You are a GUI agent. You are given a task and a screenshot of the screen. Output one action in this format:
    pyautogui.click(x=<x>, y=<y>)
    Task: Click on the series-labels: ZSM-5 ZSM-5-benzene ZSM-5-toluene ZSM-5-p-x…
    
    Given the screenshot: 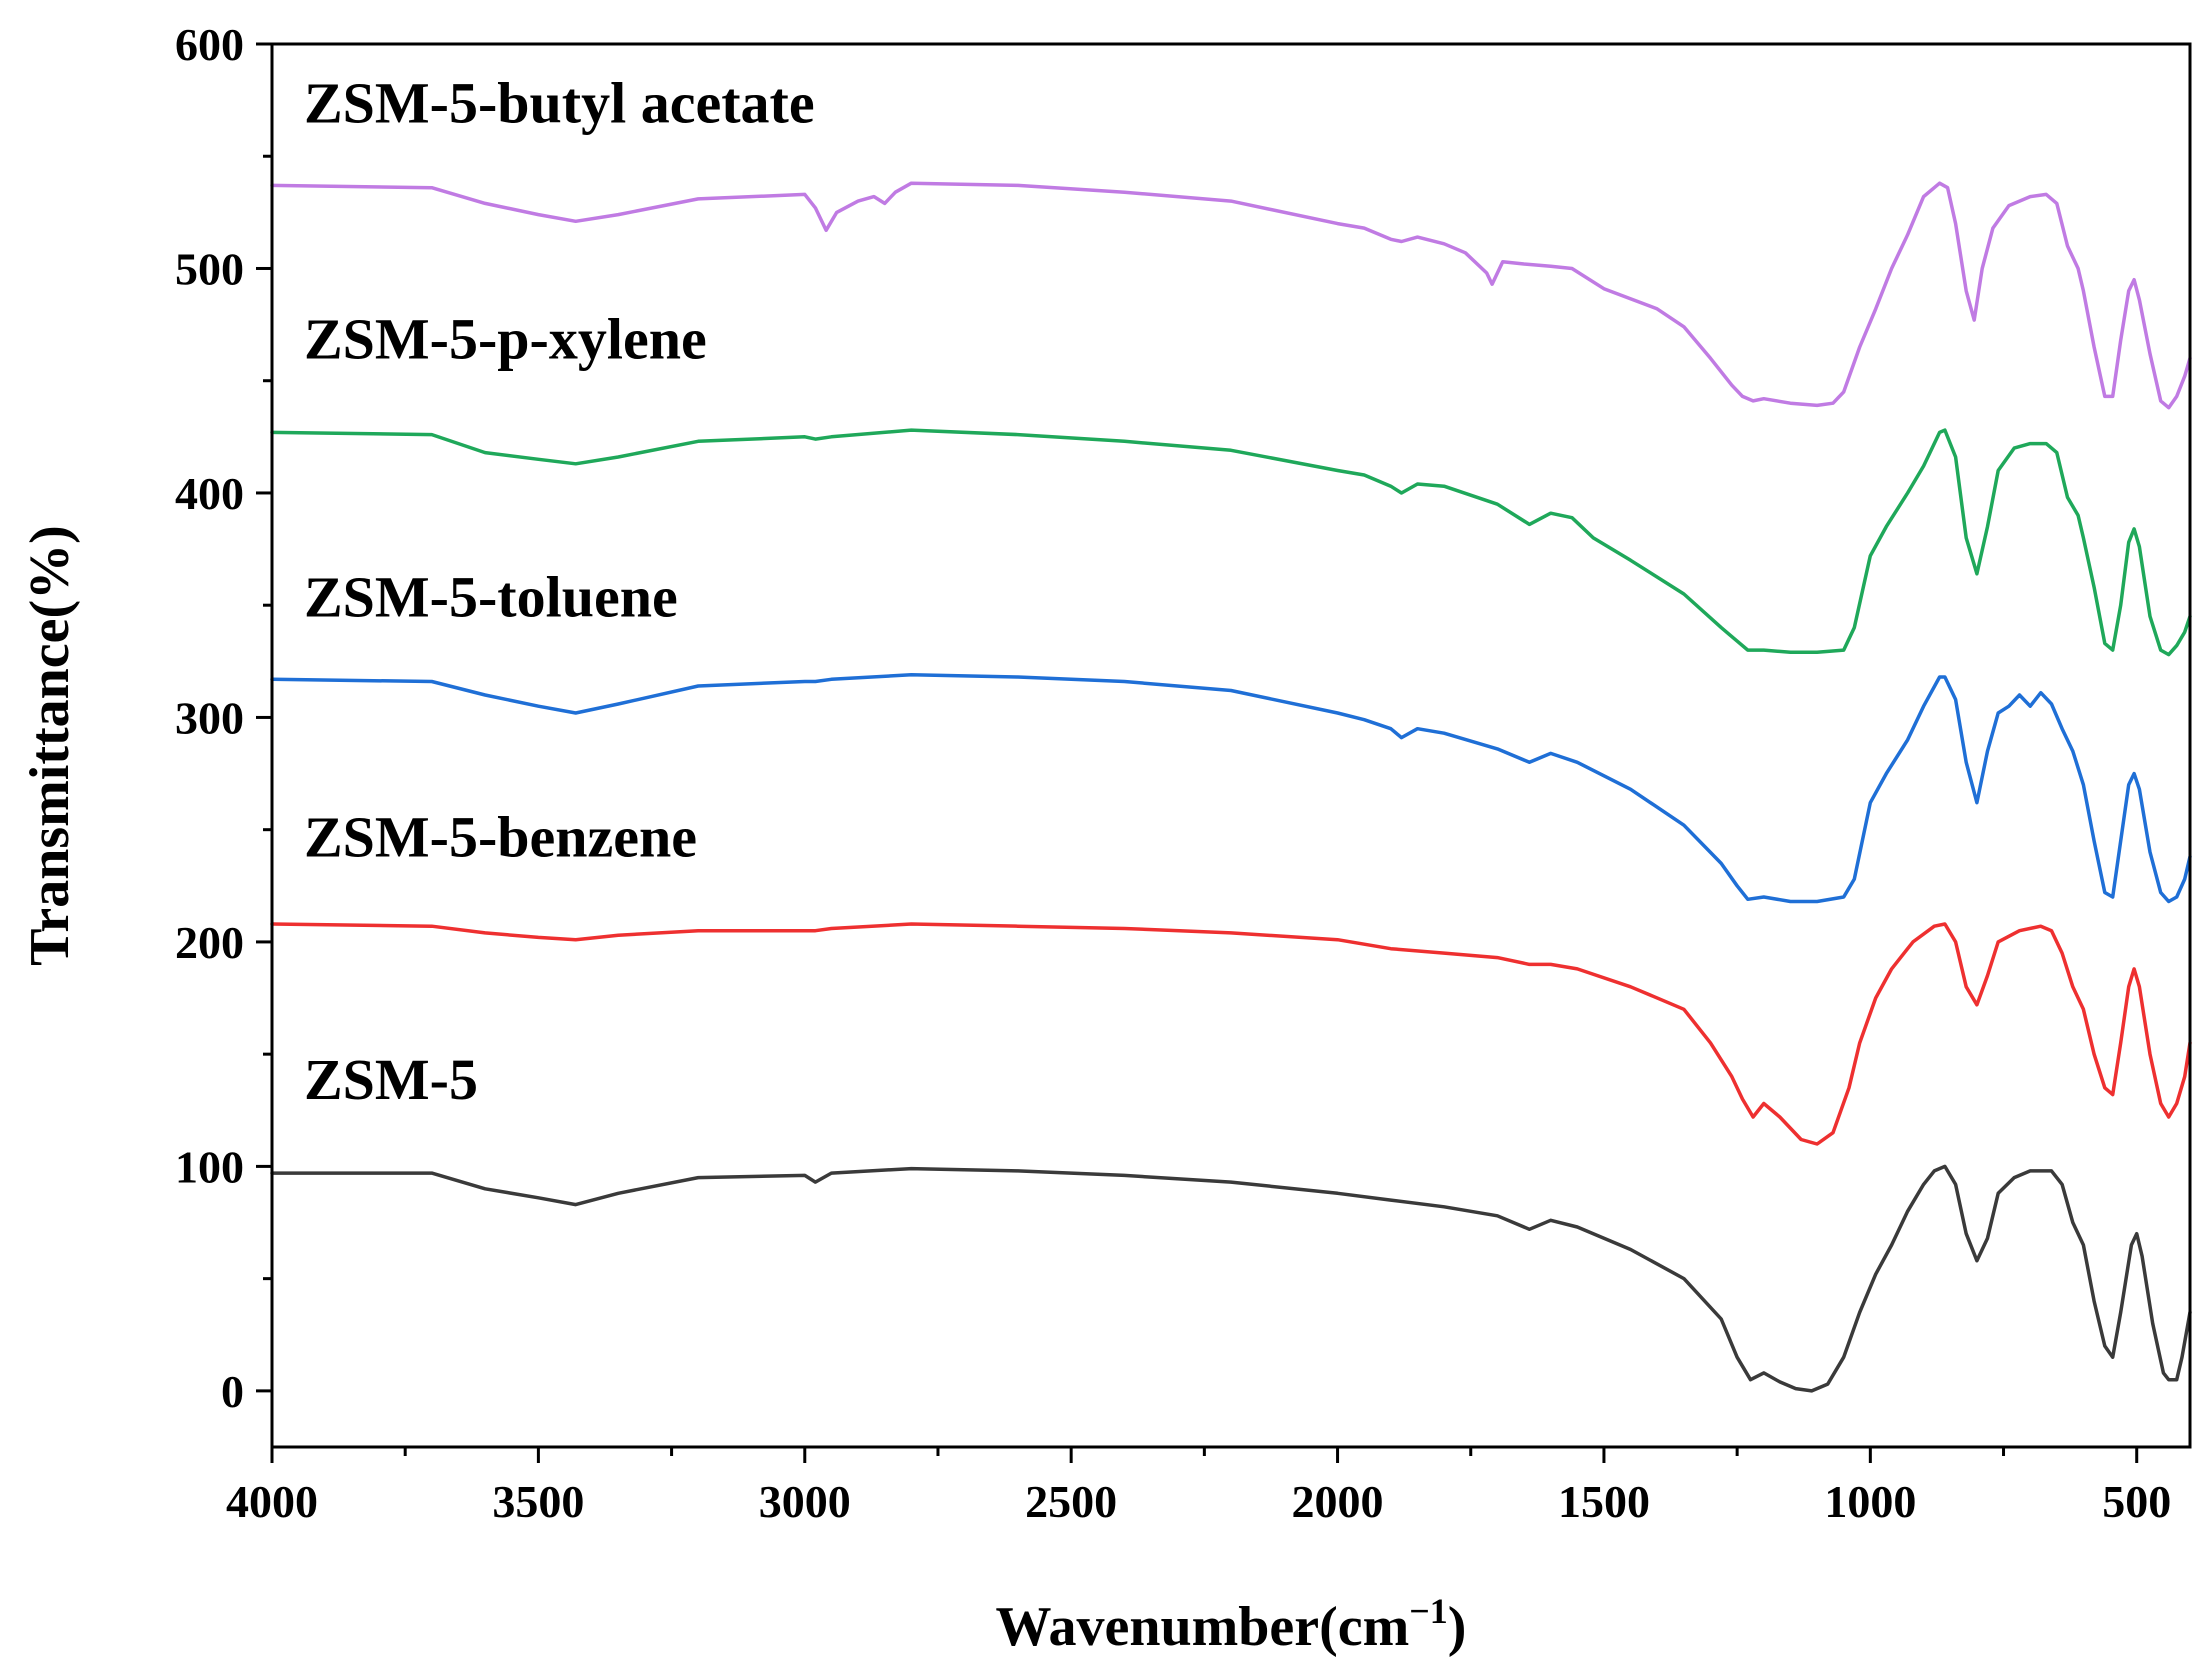 What is the action you would take?
    pyautogui.click(x=559, y=591)
    